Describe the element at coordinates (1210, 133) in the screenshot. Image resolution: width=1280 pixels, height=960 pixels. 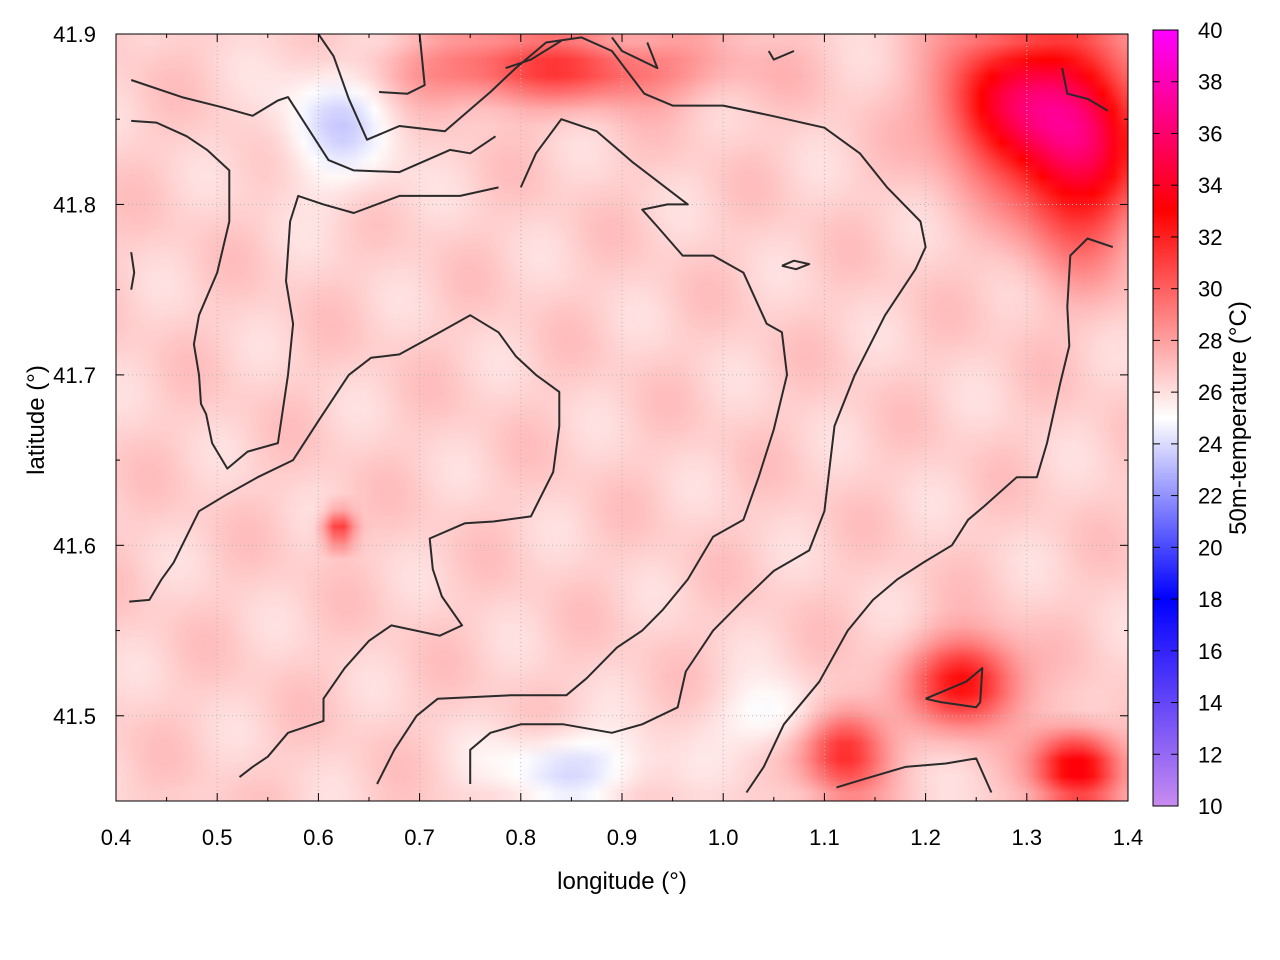
I see `colorbar-tick-label: 36` at that location.